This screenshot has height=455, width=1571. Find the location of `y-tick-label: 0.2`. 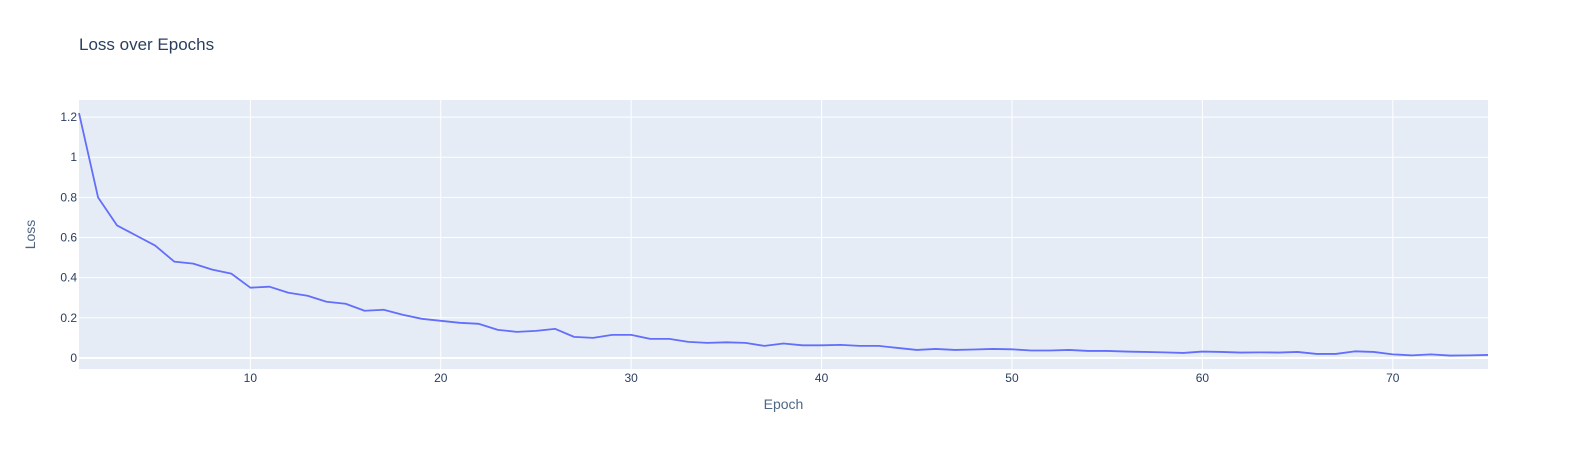

y-tick-label: 0.2 is located at coordinates (68, 318).